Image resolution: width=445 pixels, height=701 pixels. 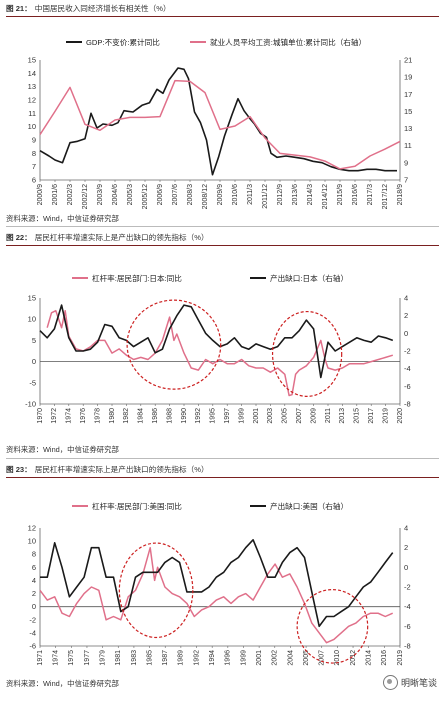 What do you see at coordinates (227, 416) in the screenshot?
I see `x-tick-label: 1997` at bounding box center [227, 416].